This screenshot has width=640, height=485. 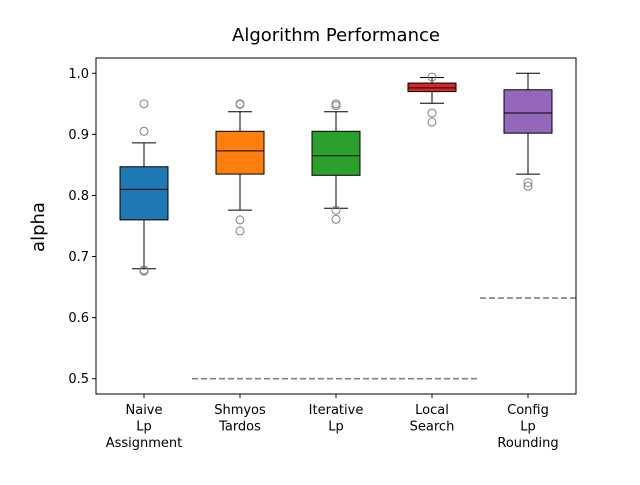 What do you see at coordinates (78, 379) in the screenshot?
I see `y-tick-label: 0.5` at bounding box center [78, 379].